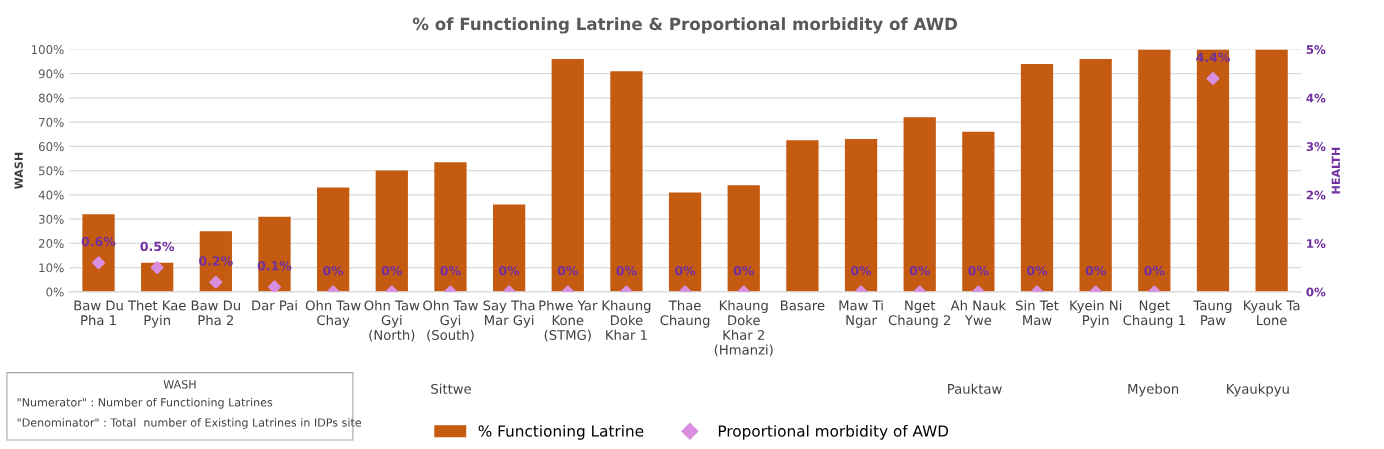 The width and height of the screenshot is (1384, 449). Describe the element at coordinates (51, 122) in the screenshot. I see `y-tick-label: 70%` at that location.